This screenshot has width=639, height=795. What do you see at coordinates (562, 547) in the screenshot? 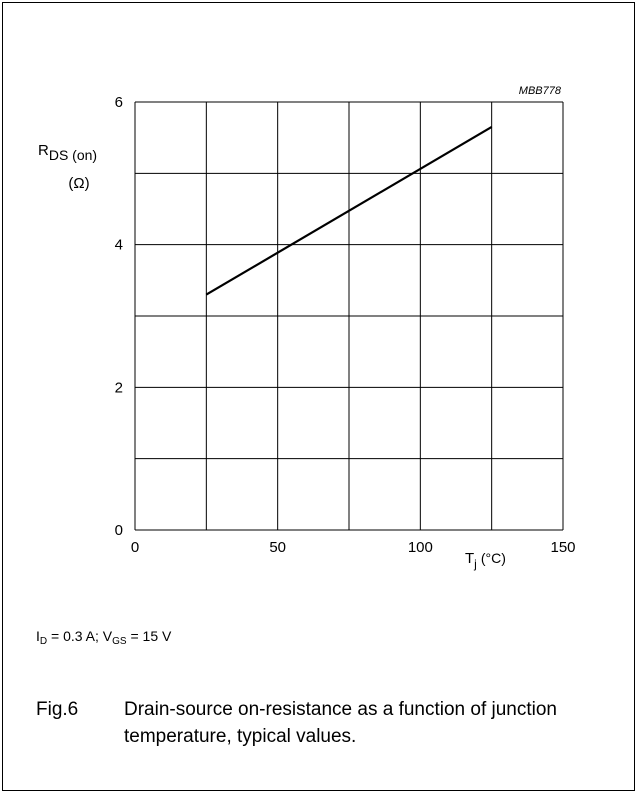
I see `x-tick-label: 150` at bounding box center [562, 547].